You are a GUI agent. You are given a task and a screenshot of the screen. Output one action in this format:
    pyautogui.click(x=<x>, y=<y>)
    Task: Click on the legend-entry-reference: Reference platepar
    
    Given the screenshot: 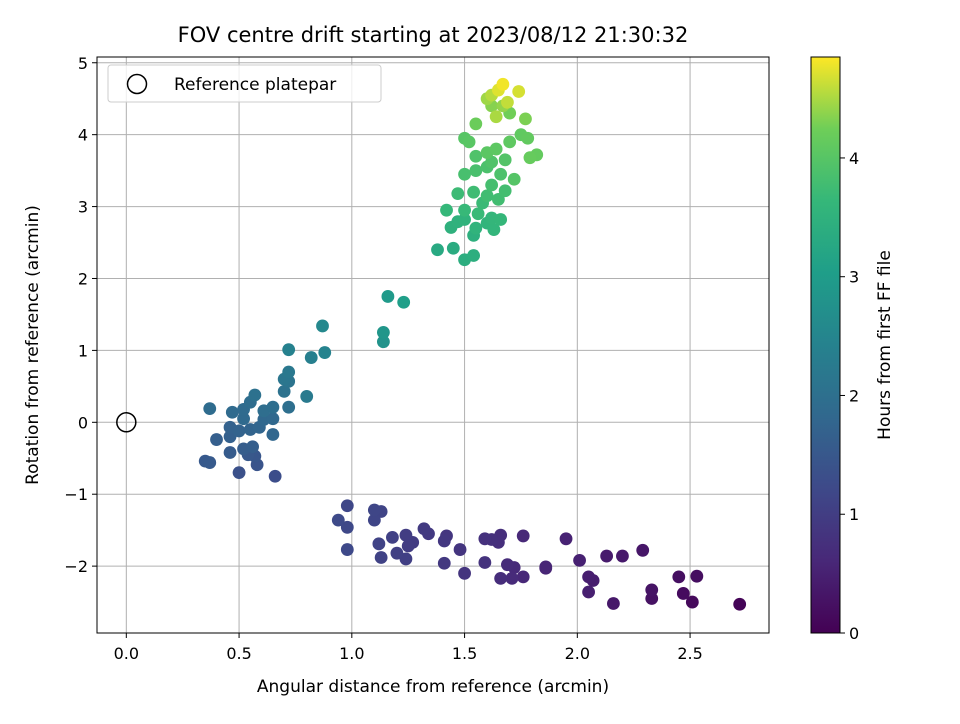 What is the action you would take?
    pyautogui.click(x=255, y=85)
    